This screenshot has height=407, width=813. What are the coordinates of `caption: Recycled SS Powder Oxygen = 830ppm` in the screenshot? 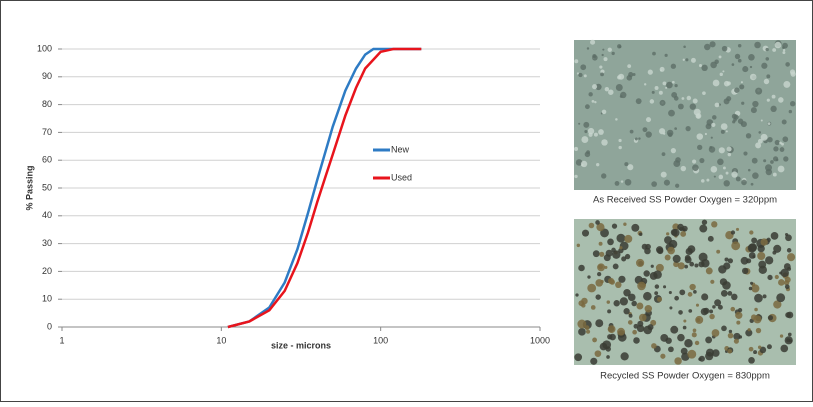 It's located at (685, 376).